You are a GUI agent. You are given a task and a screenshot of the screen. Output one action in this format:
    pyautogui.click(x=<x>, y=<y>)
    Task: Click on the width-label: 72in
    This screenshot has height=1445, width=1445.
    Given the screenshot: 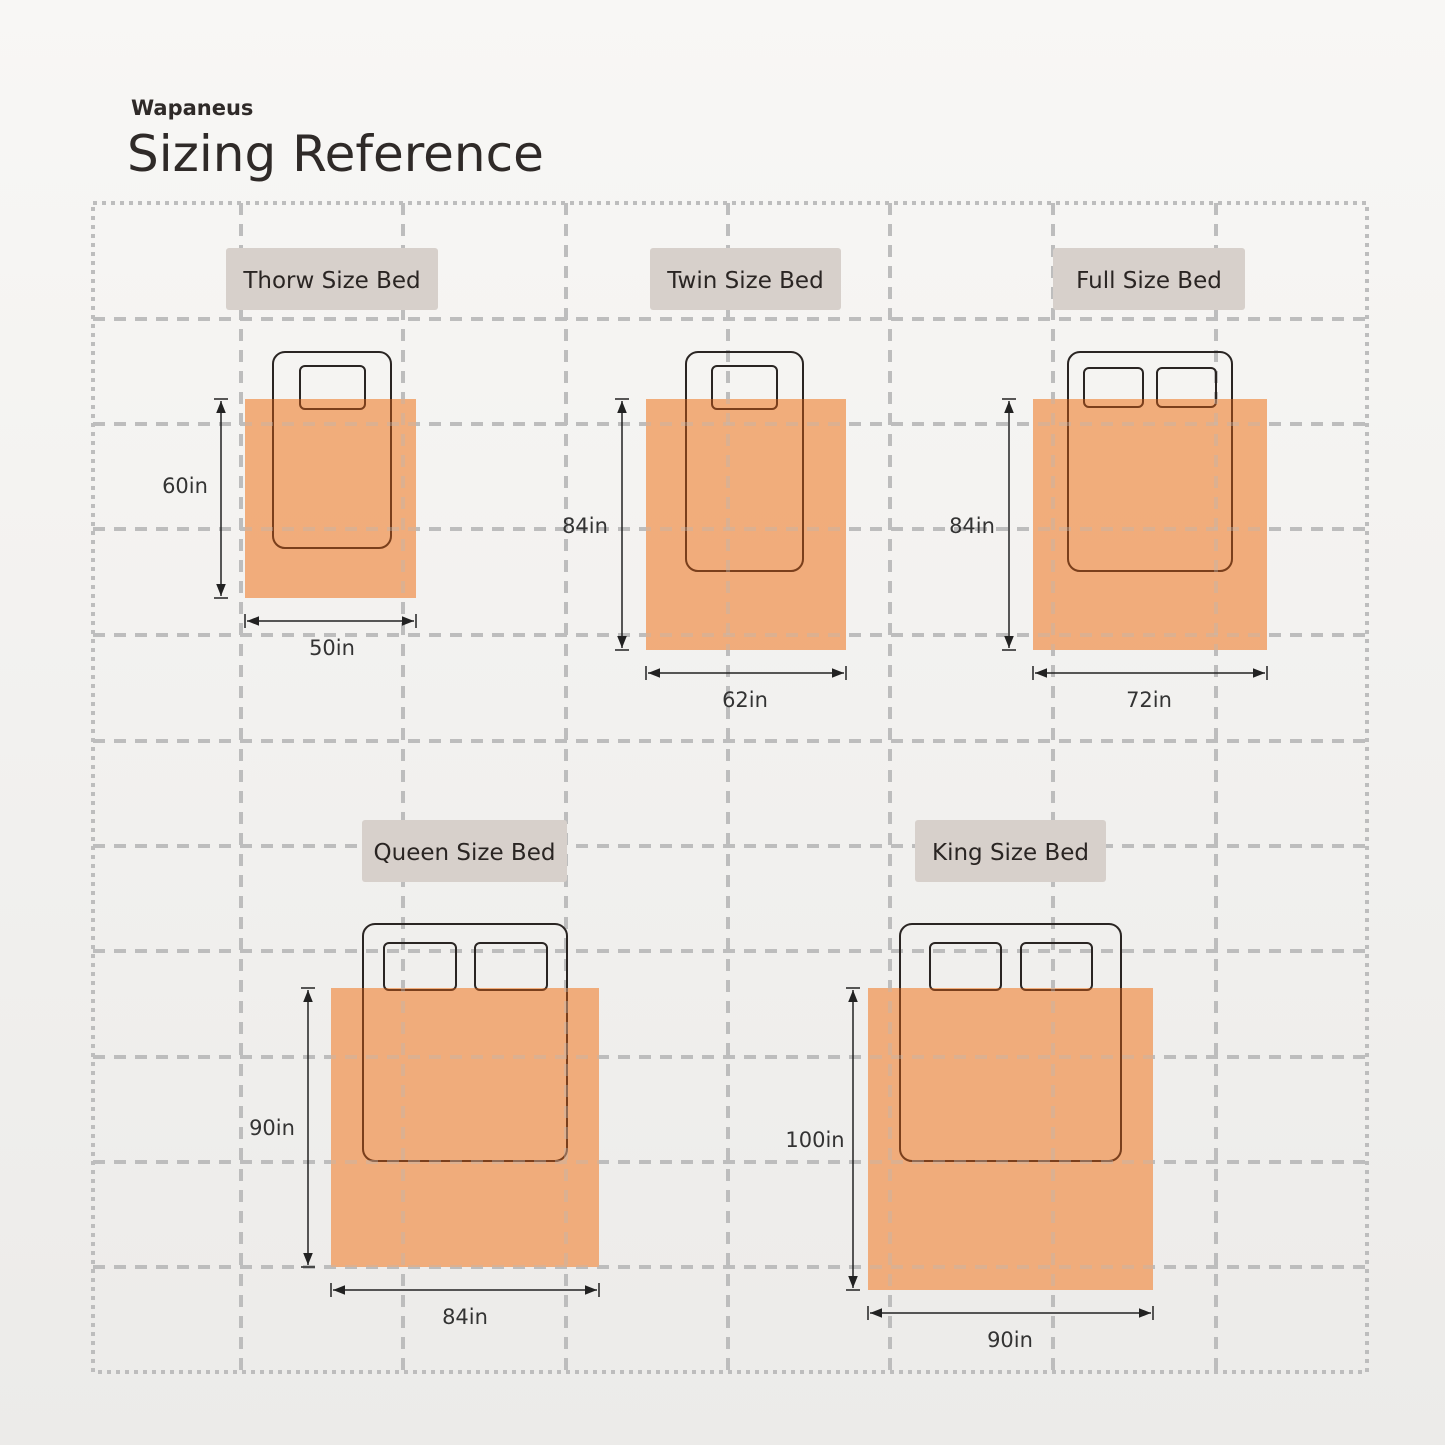 What is the action you would take?
    pyautogui.click(x=1149, y=700)
    